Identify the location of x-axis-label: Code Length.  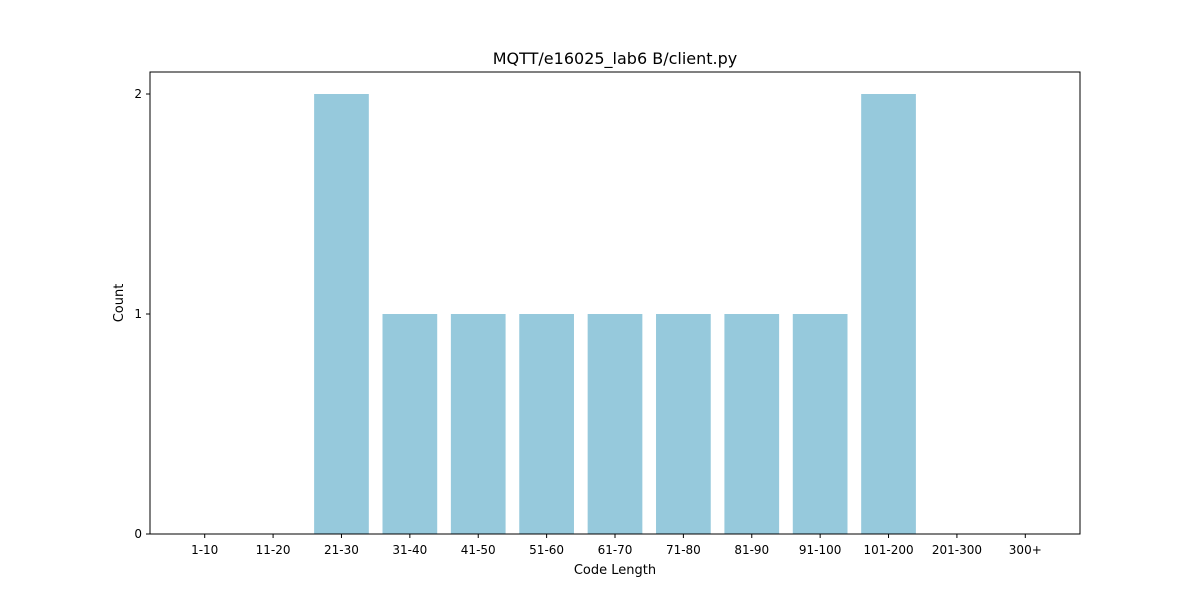
(615, 570).